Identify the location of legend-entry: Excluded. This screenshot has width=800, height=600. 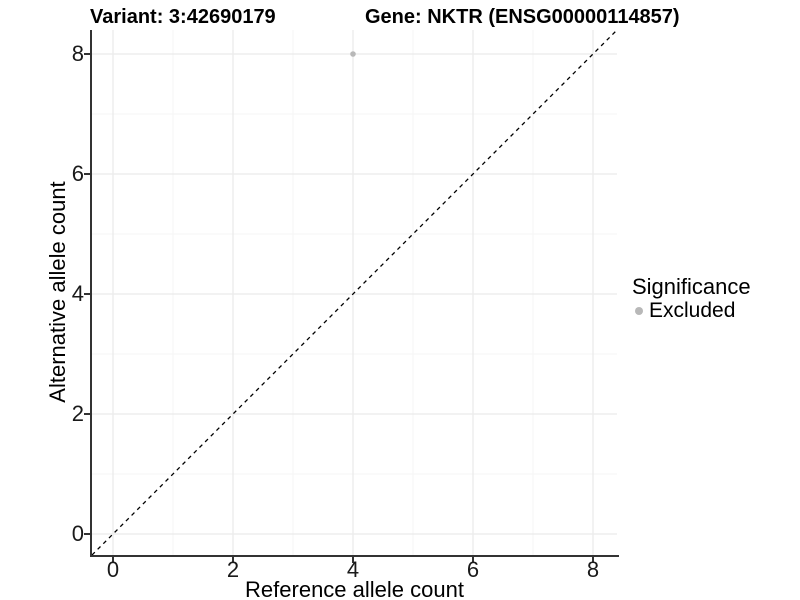
(691, 311).